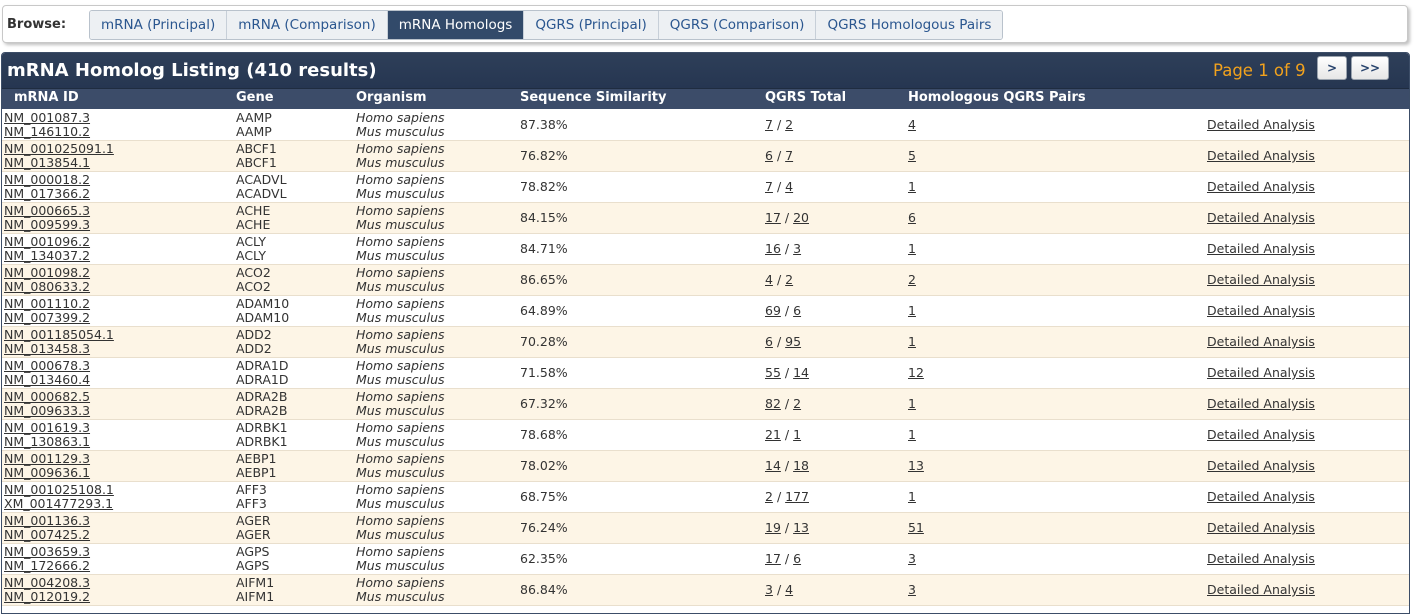  What do you see at coordinates (456, 25) in the screenshot?
I see `tab-mrna-homologs: mRNA Homologs` at bounding box center [456, 25].